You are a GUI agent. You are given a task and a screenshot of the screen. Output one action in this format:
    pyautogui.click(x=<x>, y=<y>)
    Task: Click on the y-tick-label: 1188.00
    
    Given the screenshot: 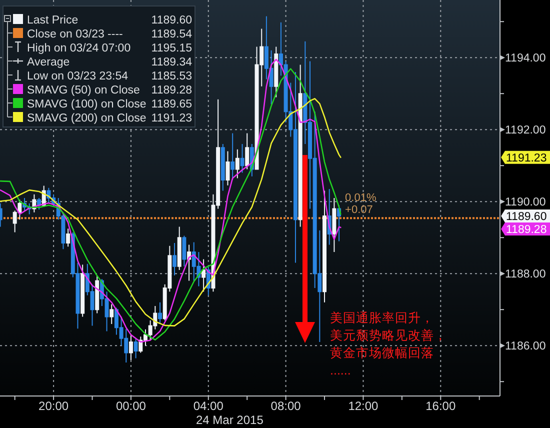 What is the action you would take?
    pyautogui.click(x=525, y=274)
    